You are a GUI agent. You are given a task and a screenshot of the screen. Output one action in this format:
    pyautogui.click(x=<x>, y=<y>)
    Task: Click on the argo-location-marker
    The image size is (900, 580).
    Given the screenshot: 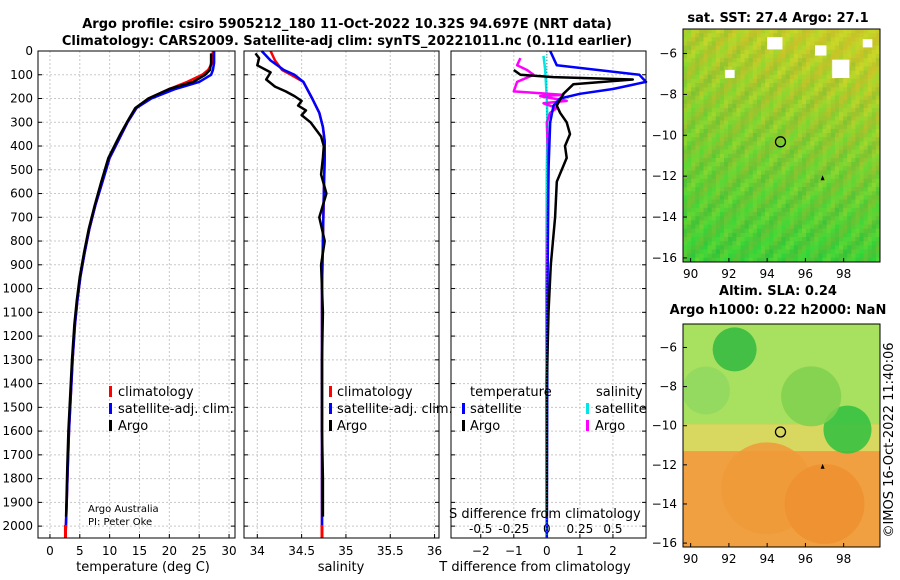 What is the action you would take?
    pyautogui.click(x=780, y=142)
    